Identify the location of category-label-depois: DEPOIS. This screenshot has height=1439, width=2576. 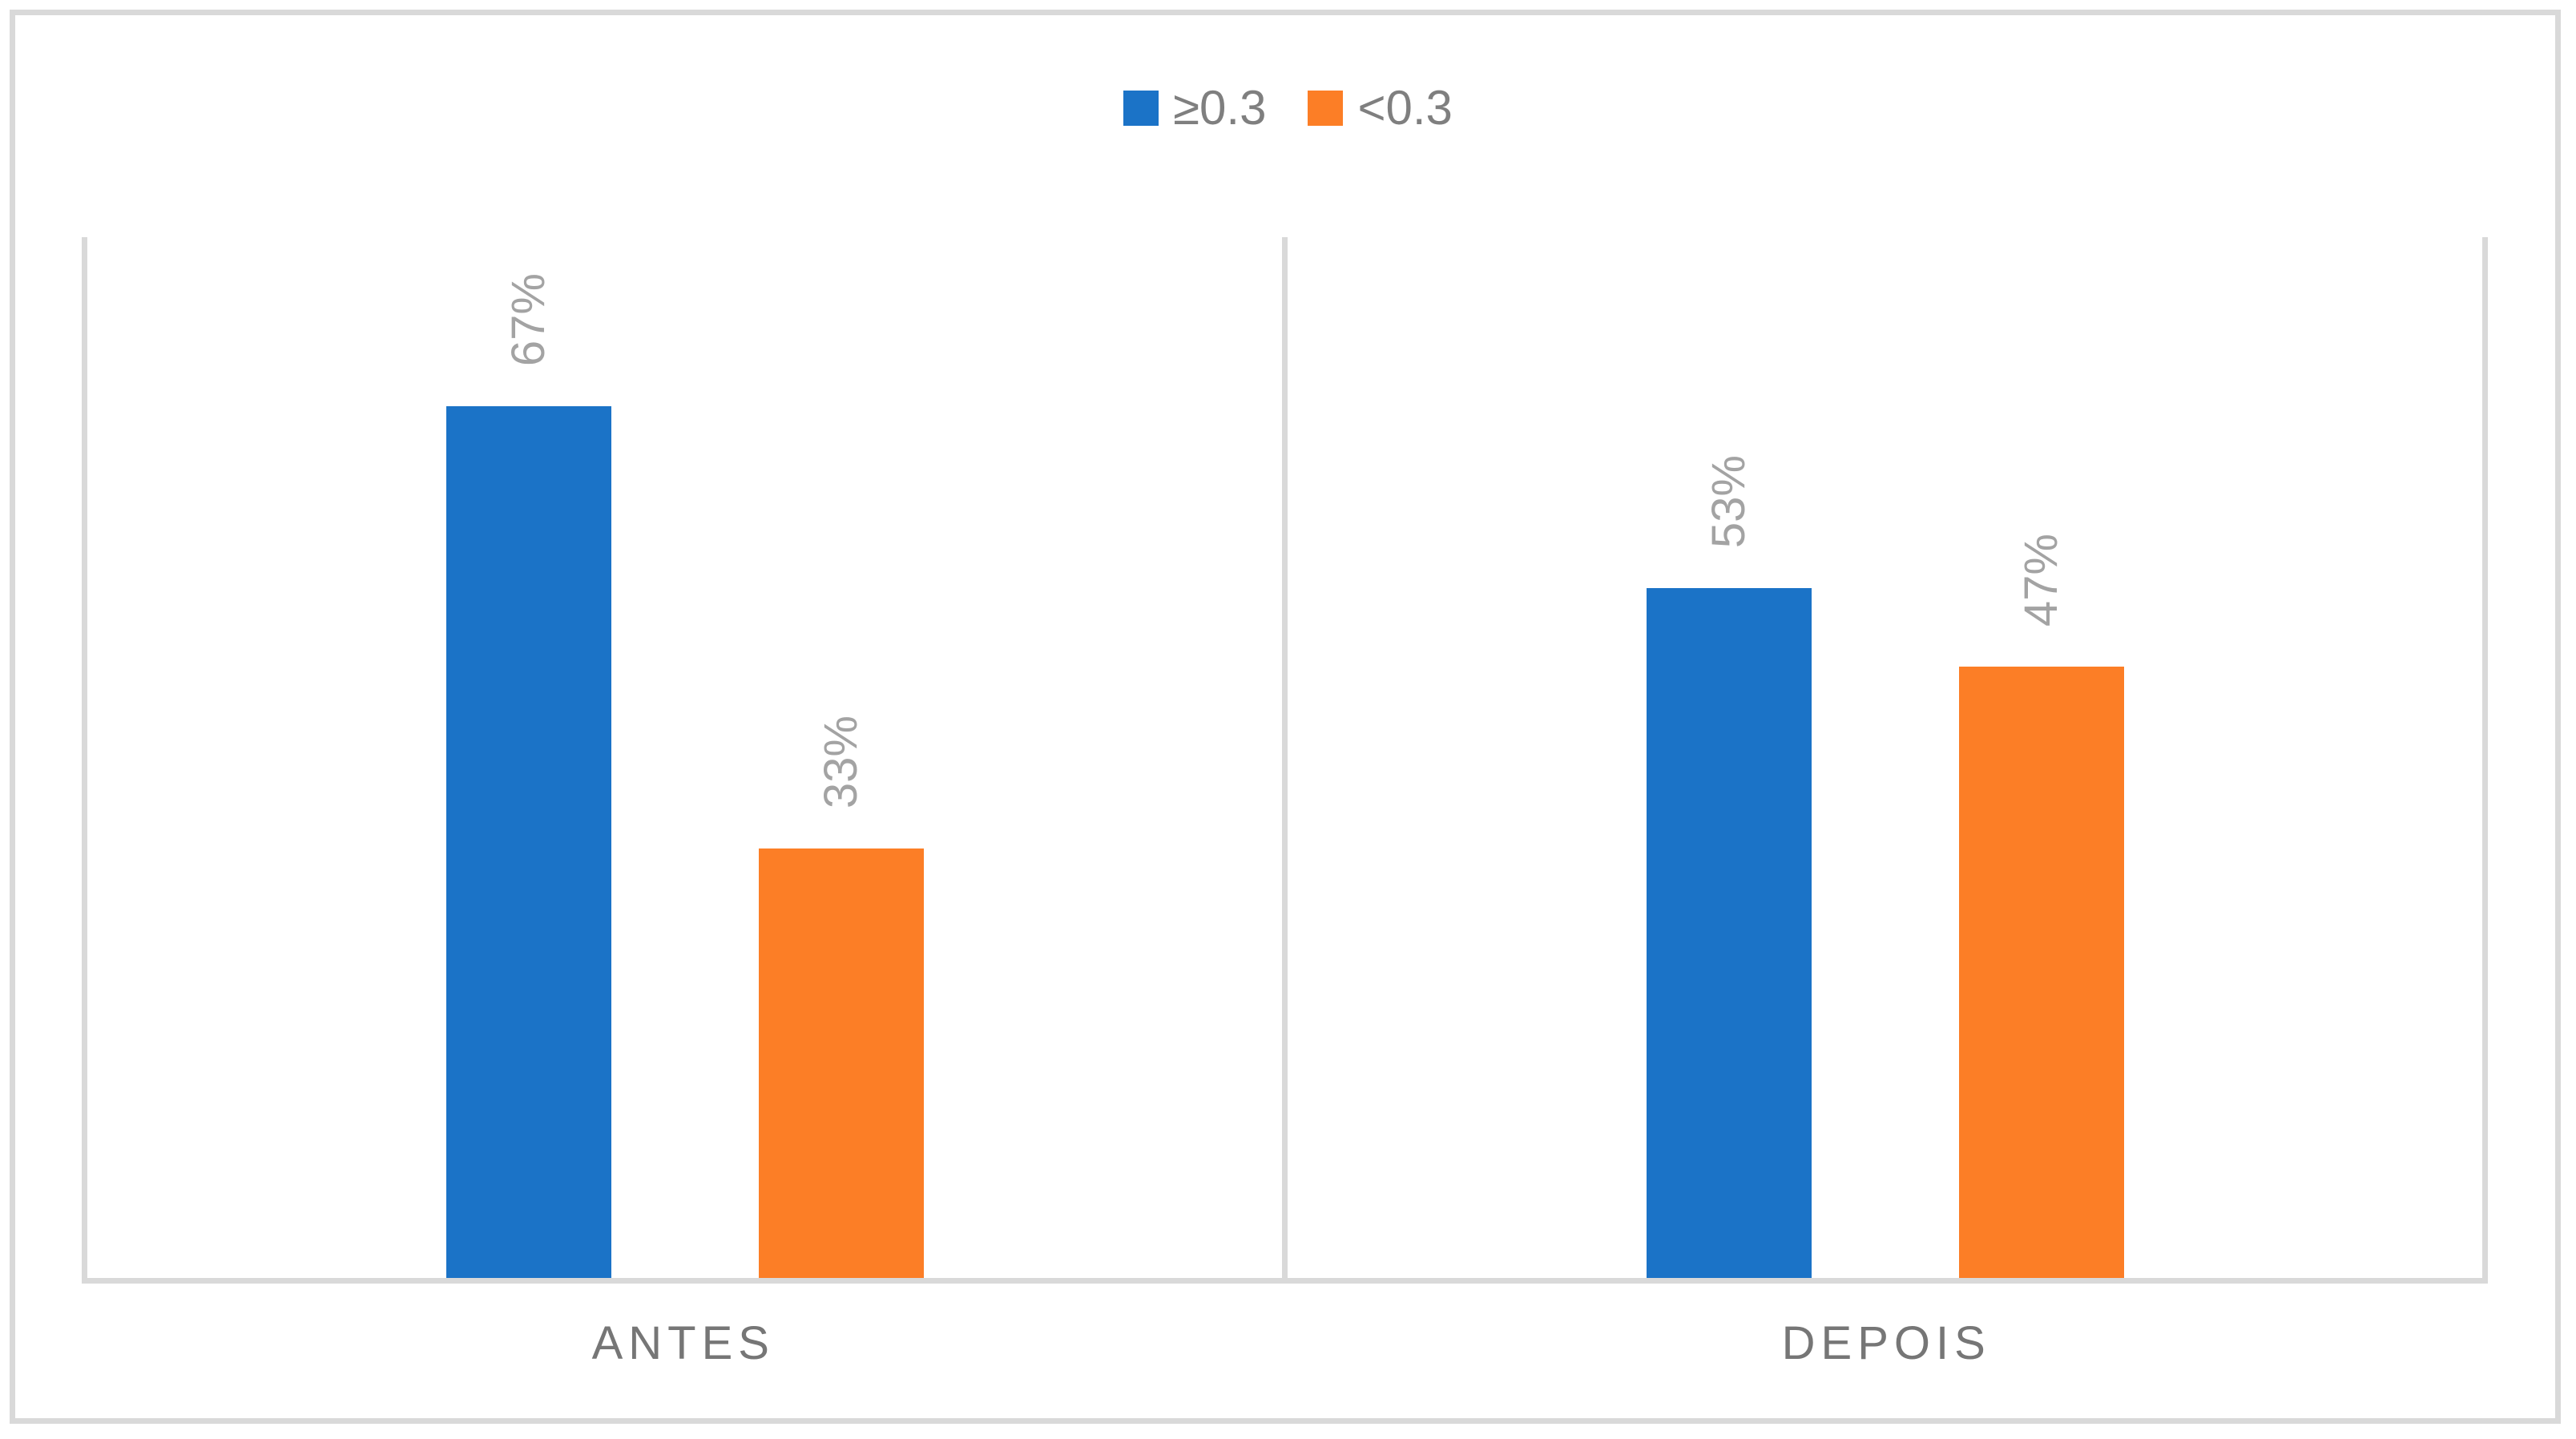
(1886, 1343).